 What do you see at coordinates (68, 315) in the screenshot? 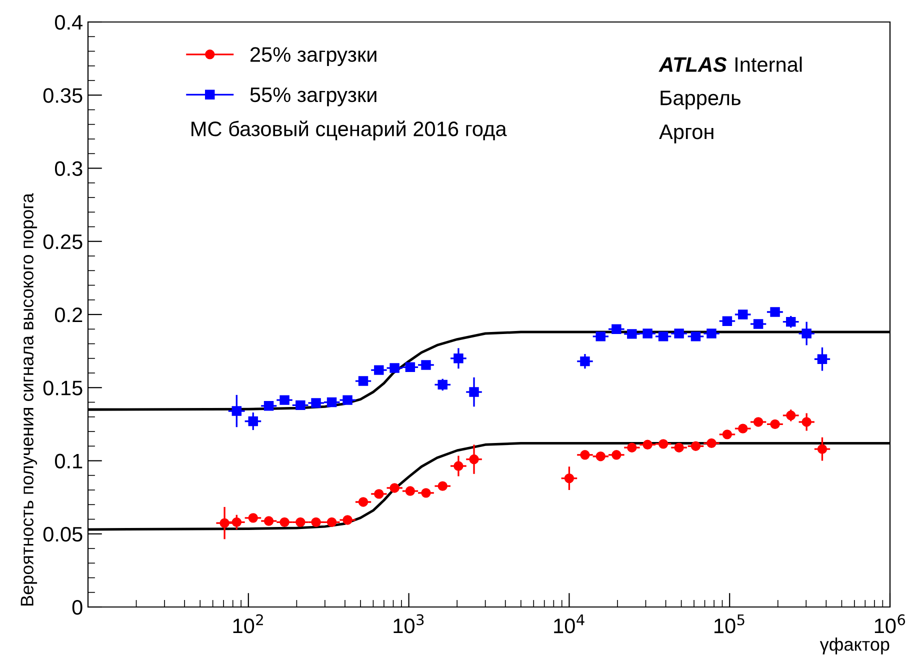
I see `y-tick-label: 0.2` at bounding box center [68, 315].